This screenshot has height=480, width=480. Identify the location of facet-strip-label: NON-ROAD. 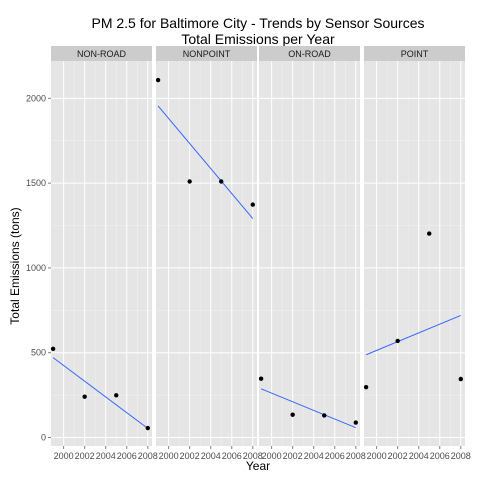
(101, 54).